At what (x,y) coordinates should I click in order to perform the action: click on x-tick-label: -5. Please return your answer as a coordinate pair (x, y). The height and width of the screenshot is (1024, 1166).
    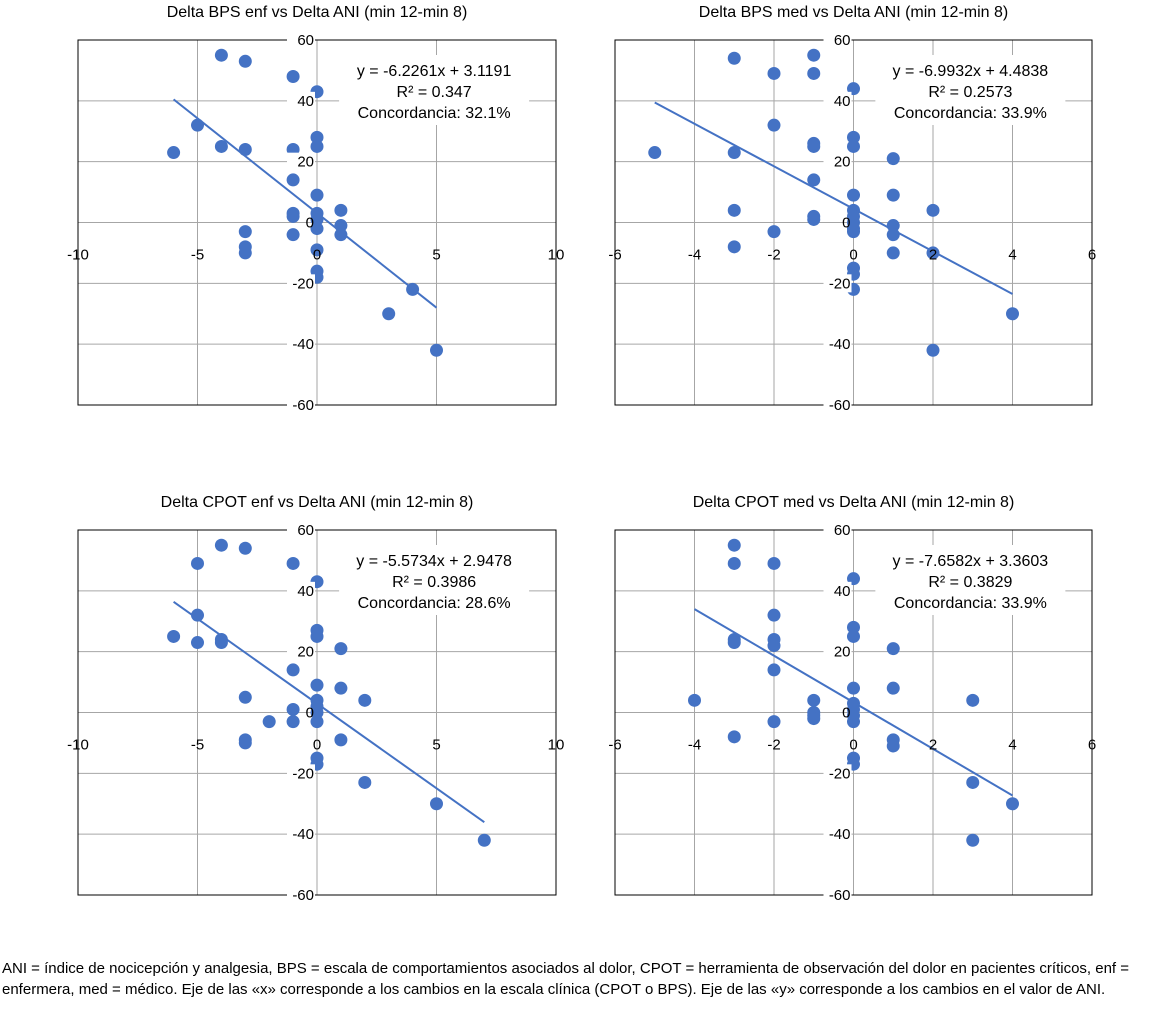
    Looking at the image, I should click on (197, 255).